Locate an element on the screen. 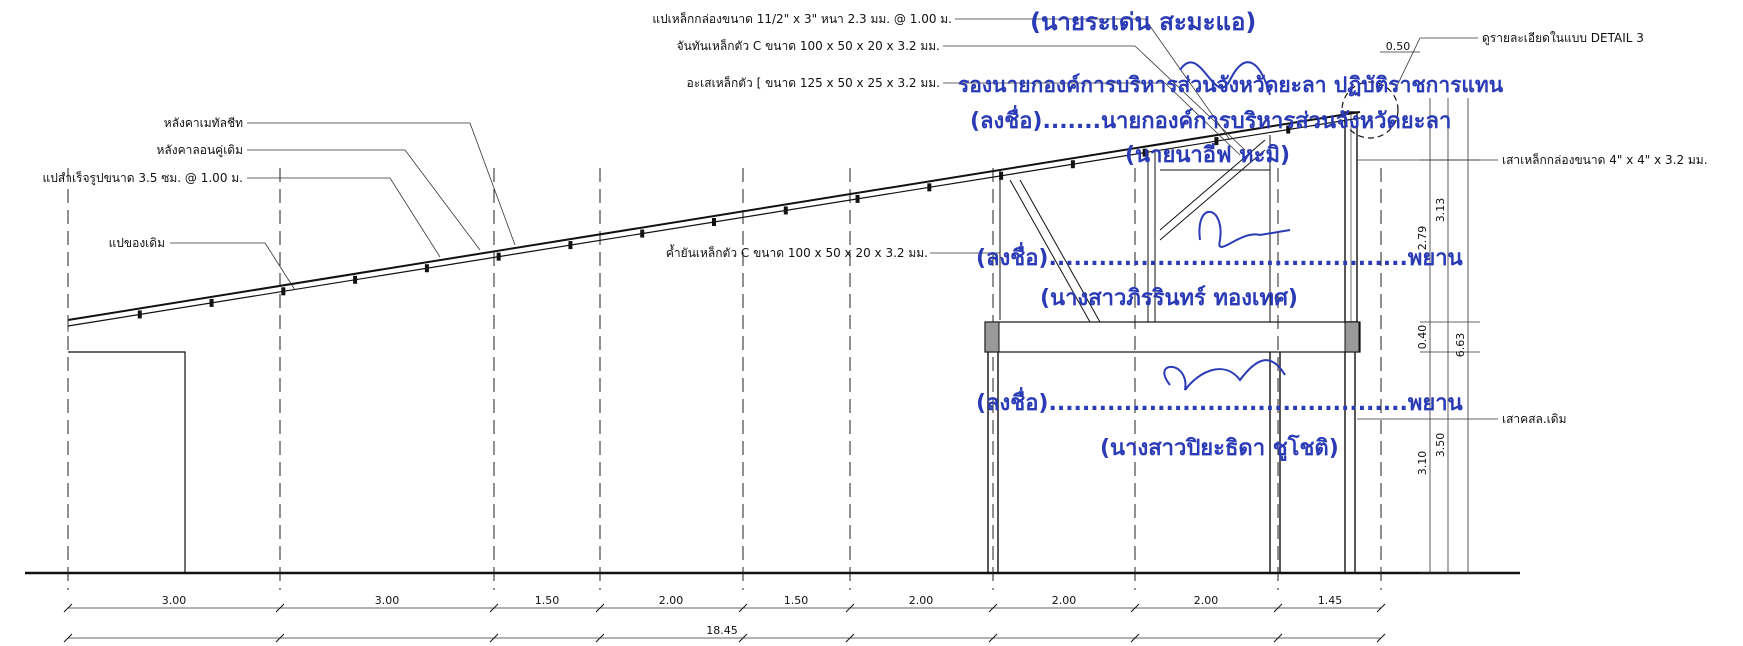  stamp-line-4: (นายนาอีฟ หะมิ) is located at coordinates (1207, 155).